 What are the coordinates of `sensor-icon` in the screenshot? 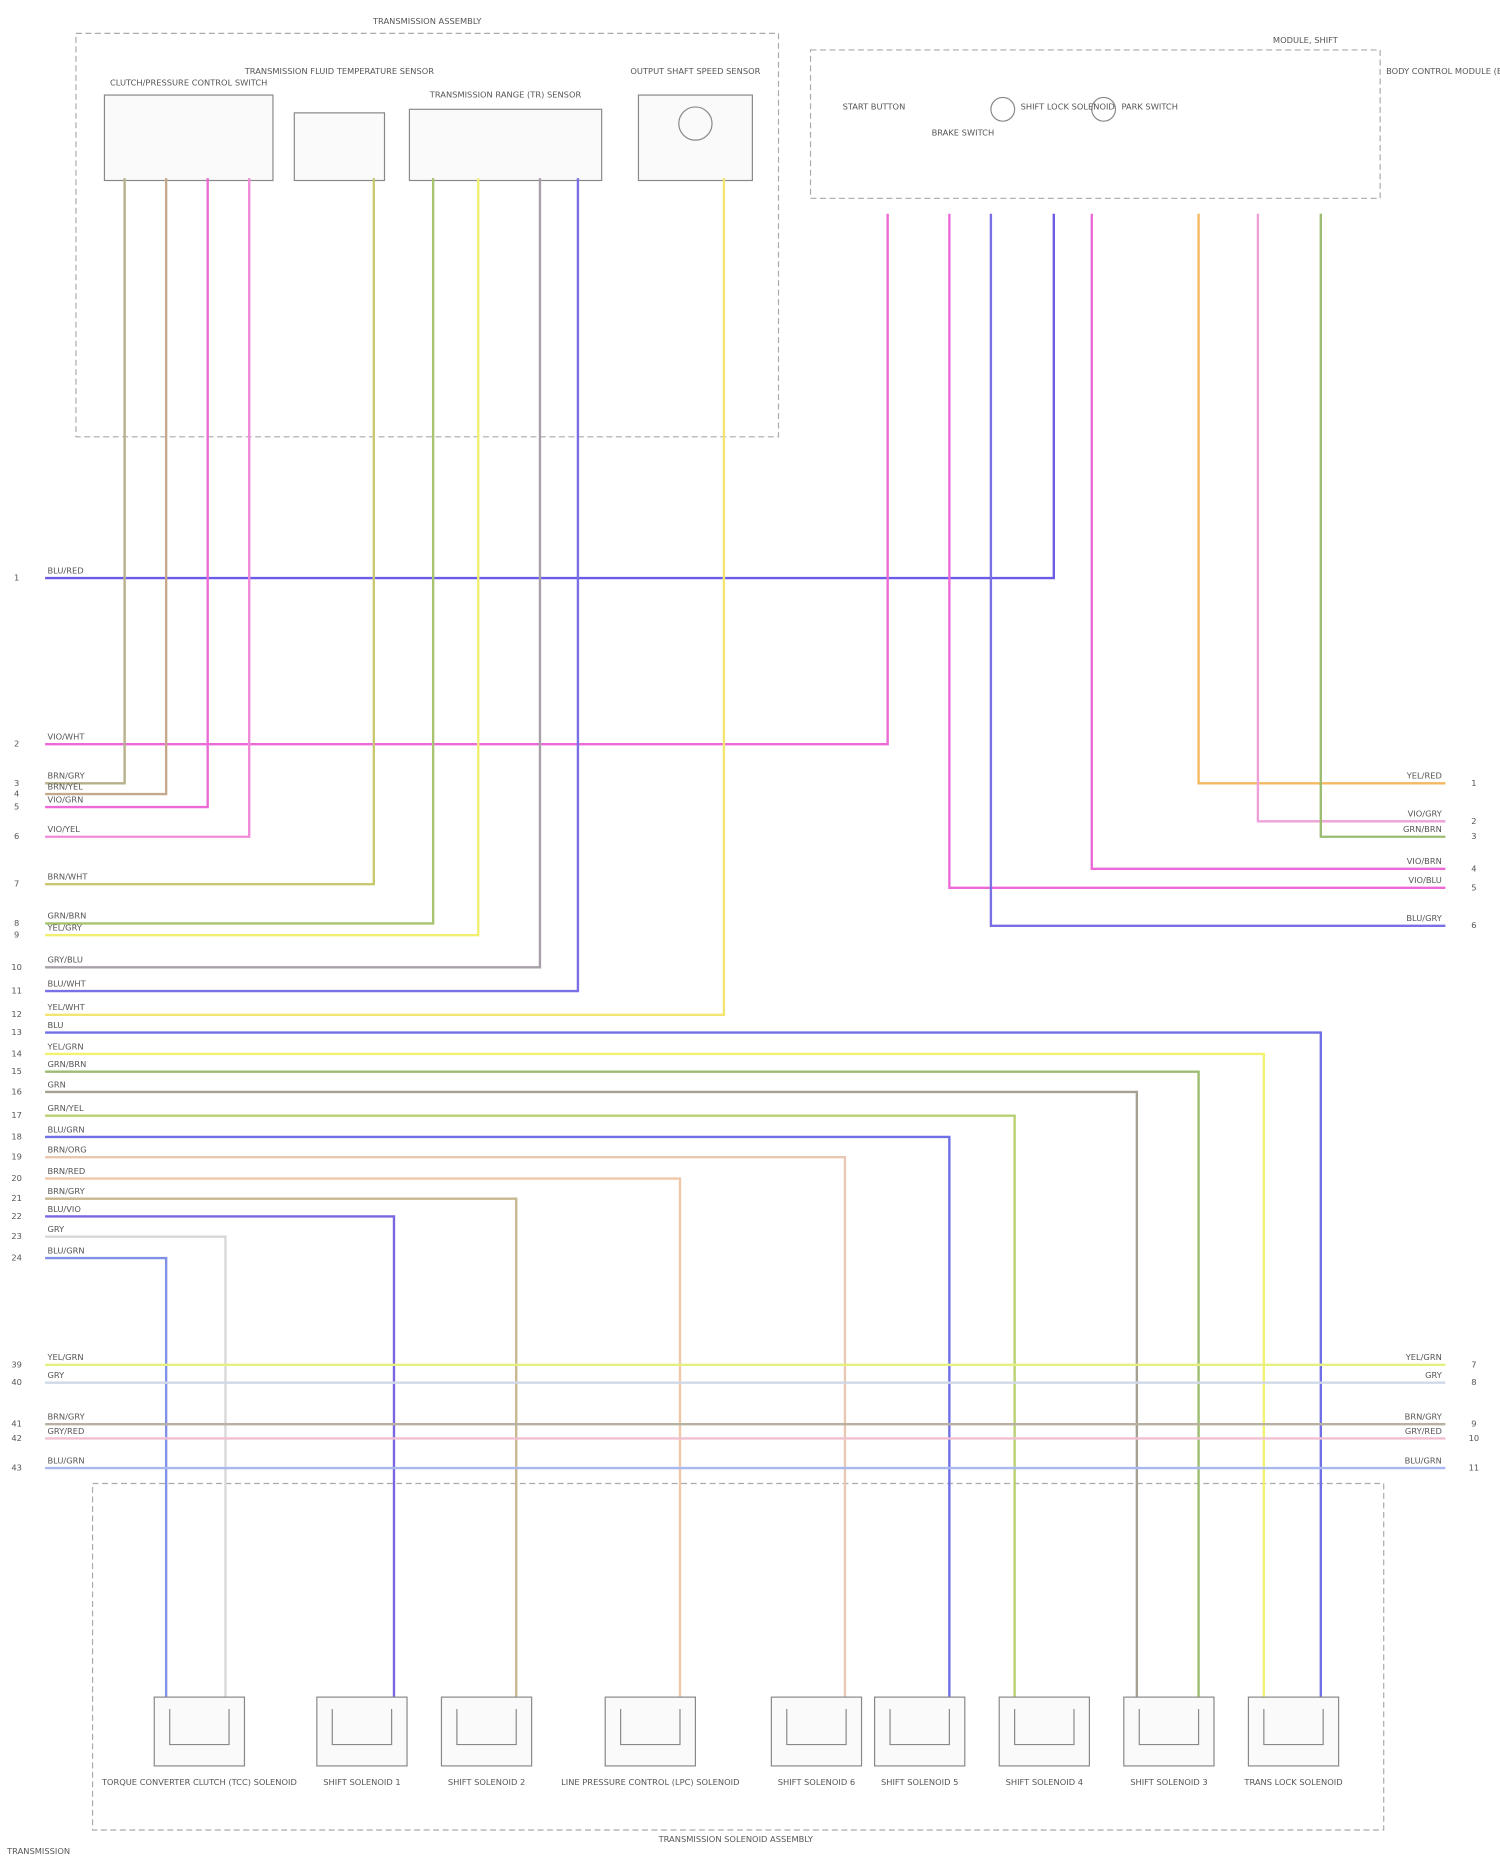 It's located at (695, 123).